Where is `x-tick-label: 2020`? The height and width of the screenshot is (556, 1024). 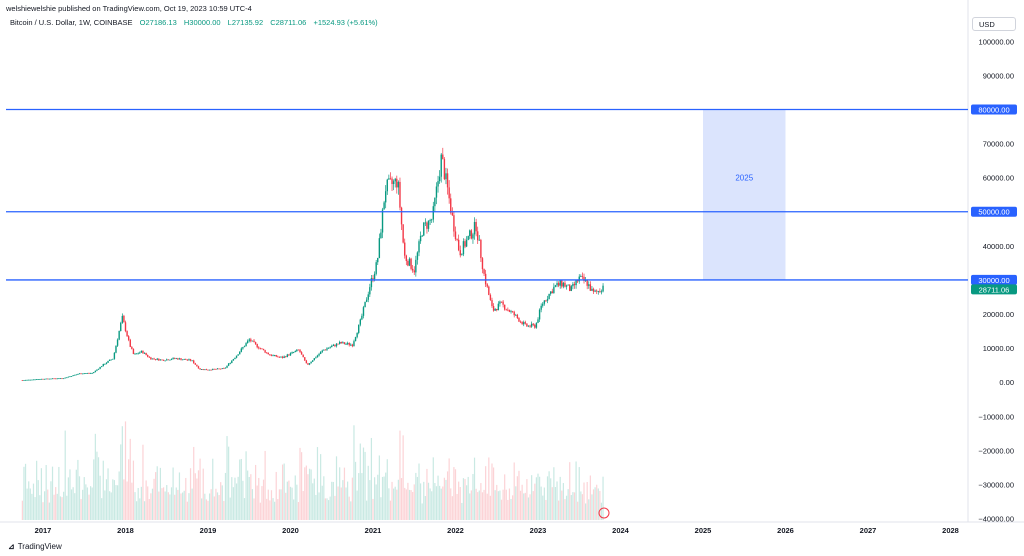 x-tick-label: 2020 is located at coordinates (290, 530).